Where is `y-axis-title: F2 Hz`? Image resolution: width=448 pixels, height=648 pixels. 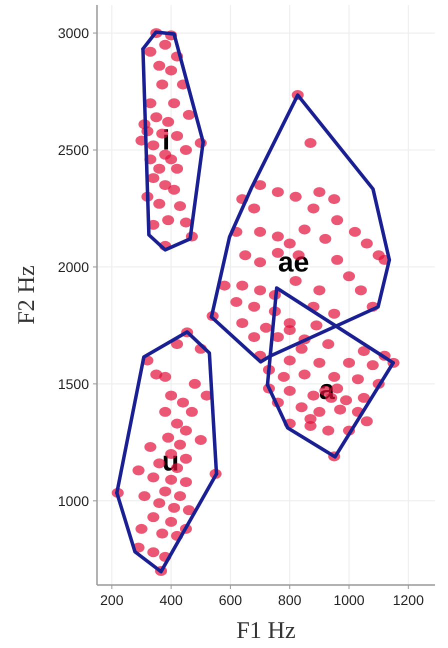
y-axis-title: F2 Hz is located at coordinates (27, 295).